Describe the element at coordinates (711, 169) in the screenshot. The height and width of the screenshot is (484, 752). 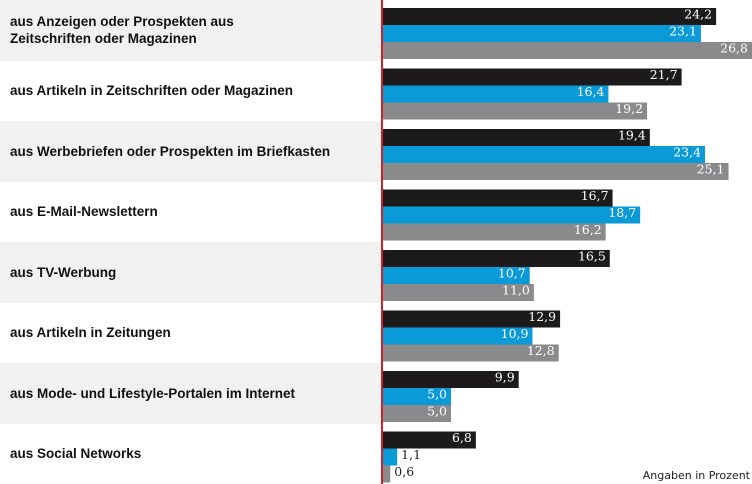
I see `value-label: 25,1` at that location.